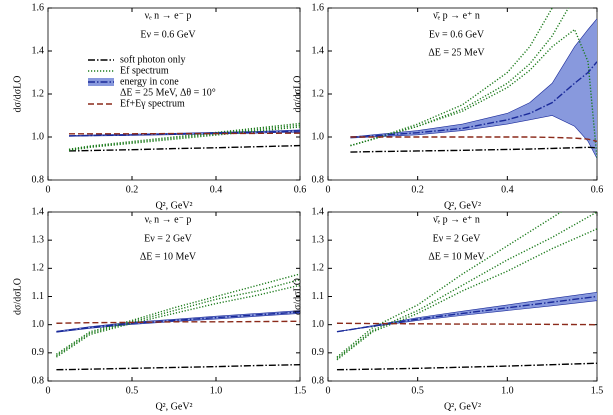 The image size is (613, 415). Describe the element at coordinates (216, 189) in the screenshot. I see `x-tick-label: 0.4` at that location.